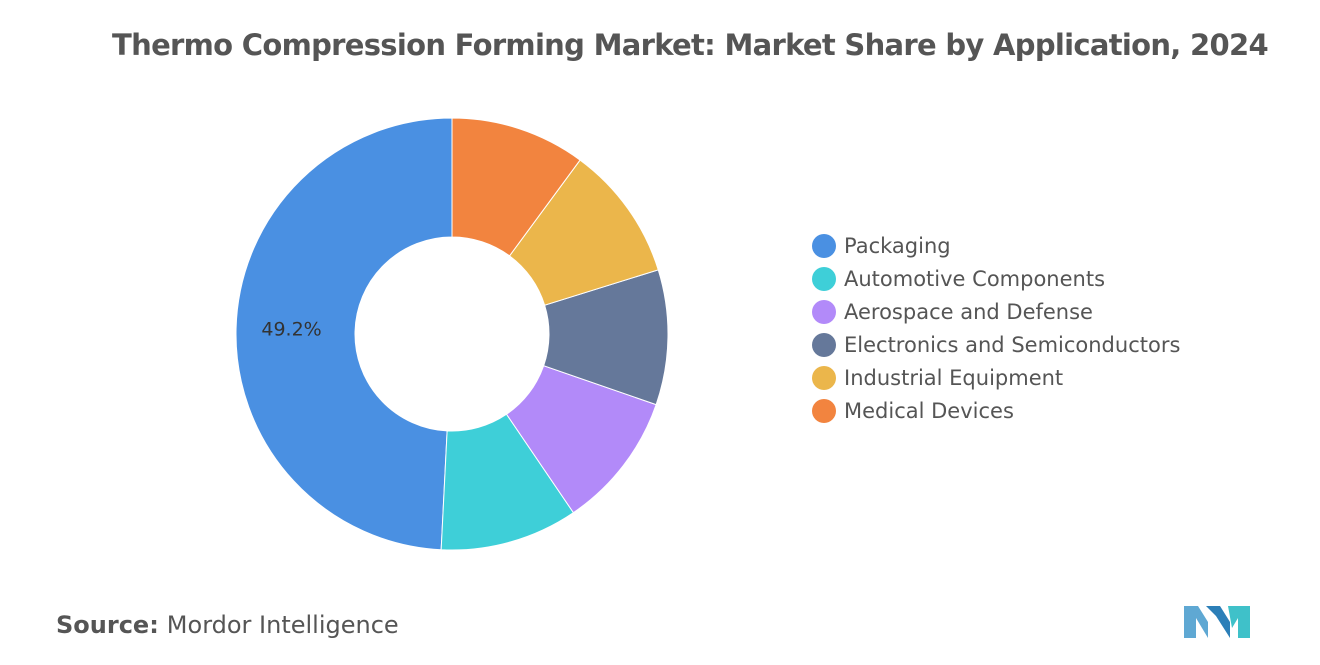  I want to click on legend-item-aerospace-and-defense: Aerospace and Defense, so click(996, 311).